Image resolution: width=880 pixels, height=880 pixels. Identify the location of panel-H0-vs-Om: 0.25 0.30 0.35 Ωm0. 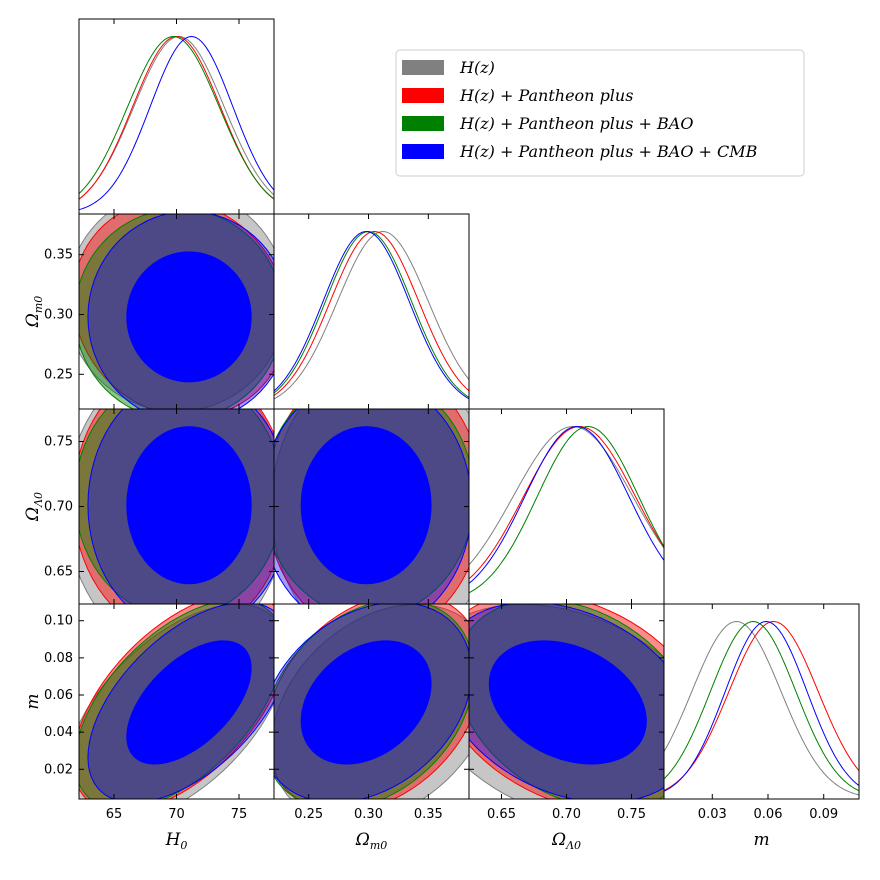
(149, 311).